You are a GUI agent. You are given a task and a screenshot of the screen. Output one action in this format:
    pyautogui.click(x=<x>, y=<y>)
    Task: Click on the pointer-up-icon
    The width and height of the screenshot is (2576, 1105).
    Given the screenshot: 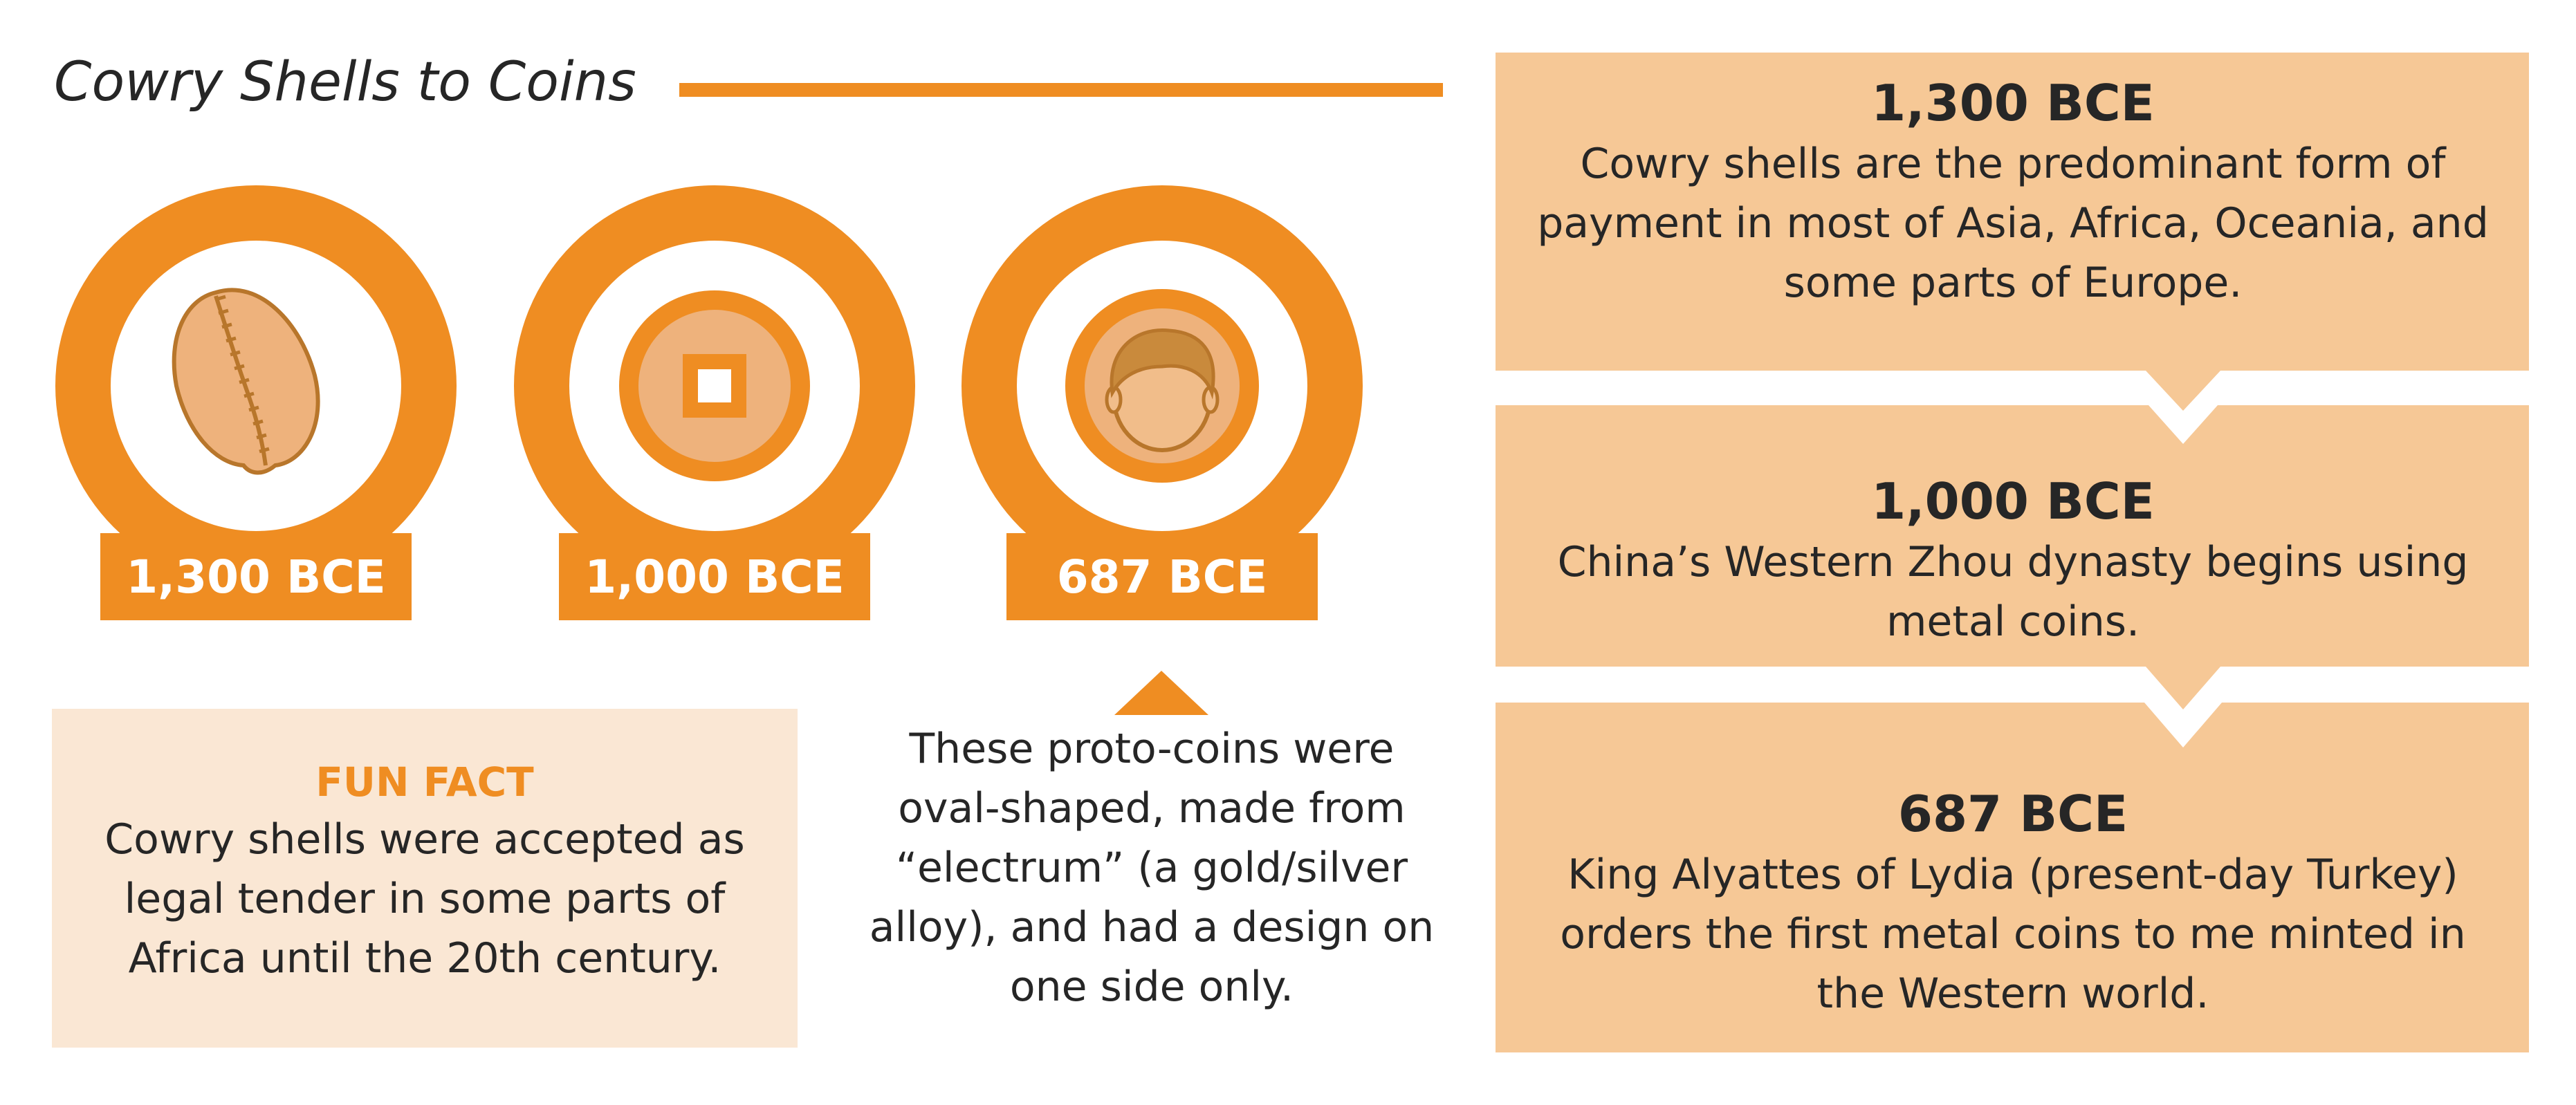 What is the action you would take?
    pyautogui.click(x=1161, y=693)
    